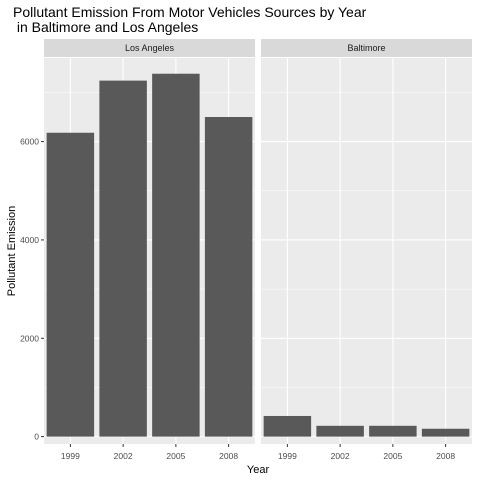 This screenshot has width=480, height=480. What do you see at coordinates (36, 437) in the screenshot?
I see `y-tick-label: 0` at bounding box center [36, 437].